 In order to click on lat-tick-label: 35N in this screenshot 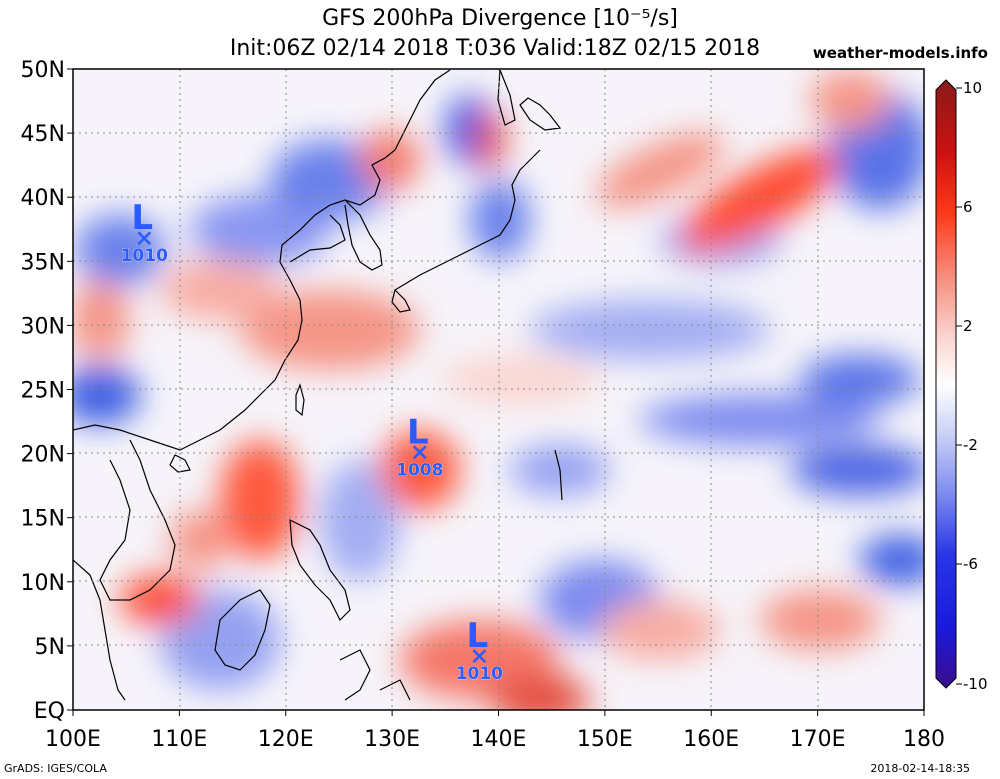, I will do `click(43, 262)`.